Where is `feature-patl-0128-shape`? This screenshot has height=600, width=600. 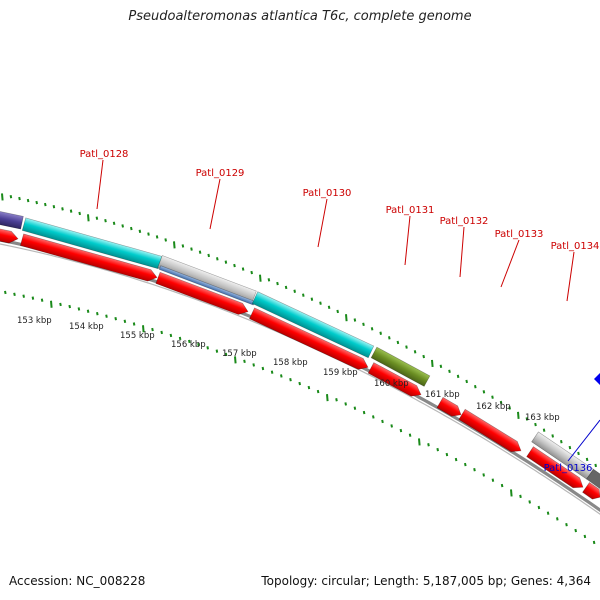 feature-patl-0128-shape is located at coordinates (92, 243).